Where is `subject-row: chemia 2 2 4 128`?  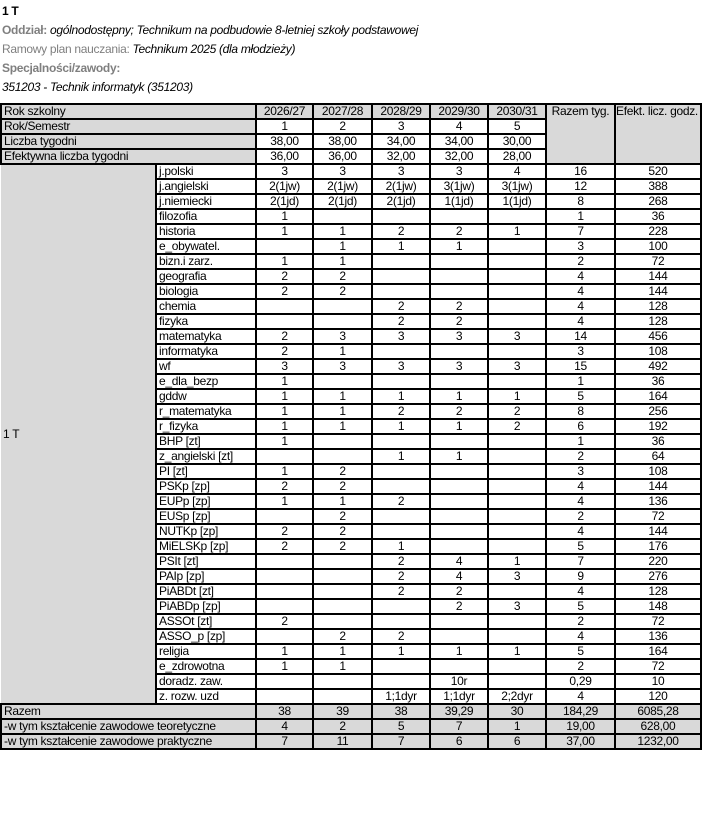 subject-row: chemia 2 2 4 128 is located at coordinates (351, 306).